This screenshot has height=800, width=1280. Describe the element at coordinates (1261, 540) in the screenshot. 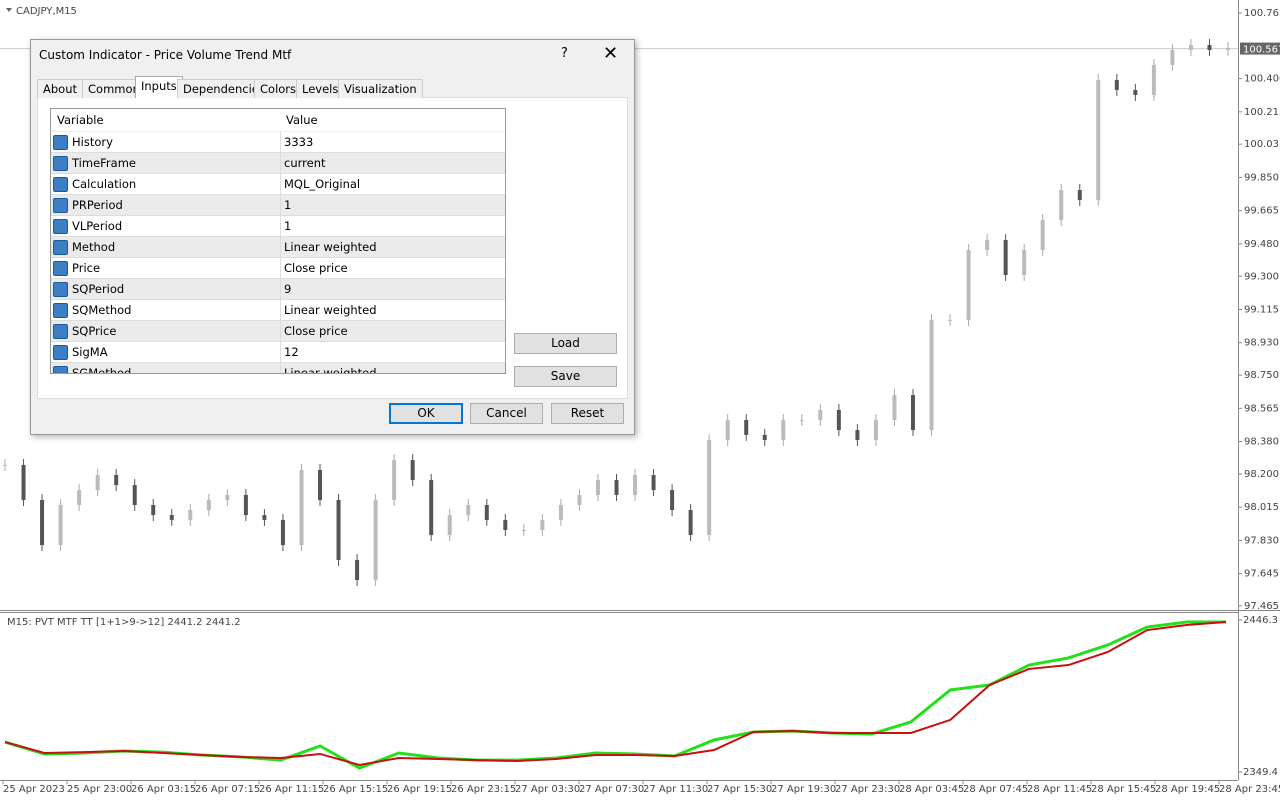

I see `price-tick-label: 97.830` at that location.